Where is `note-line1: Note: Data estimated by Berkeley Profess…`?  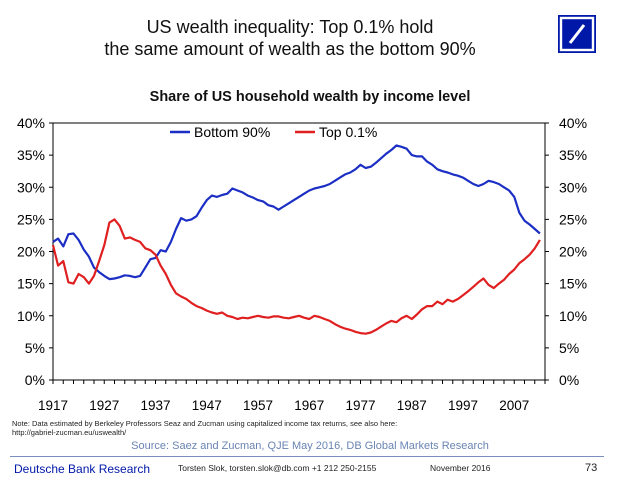 note-line1: Note: Data estimated by Berkeley Profess… is located at coordinates (205, 423).